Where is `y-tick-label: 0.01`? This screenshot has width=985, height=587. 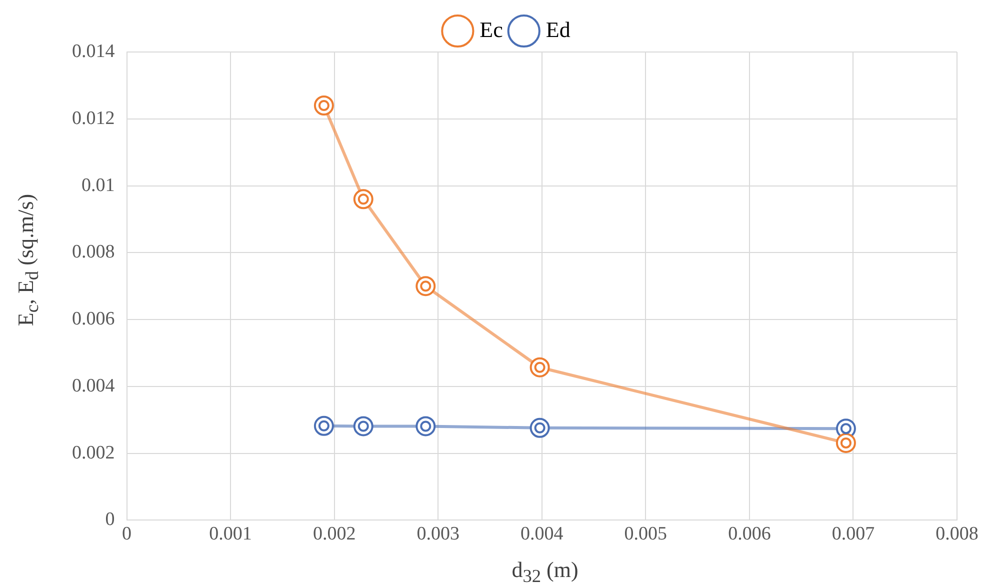 y-tick-label: 0.01 is located at coordinates (98, 185).